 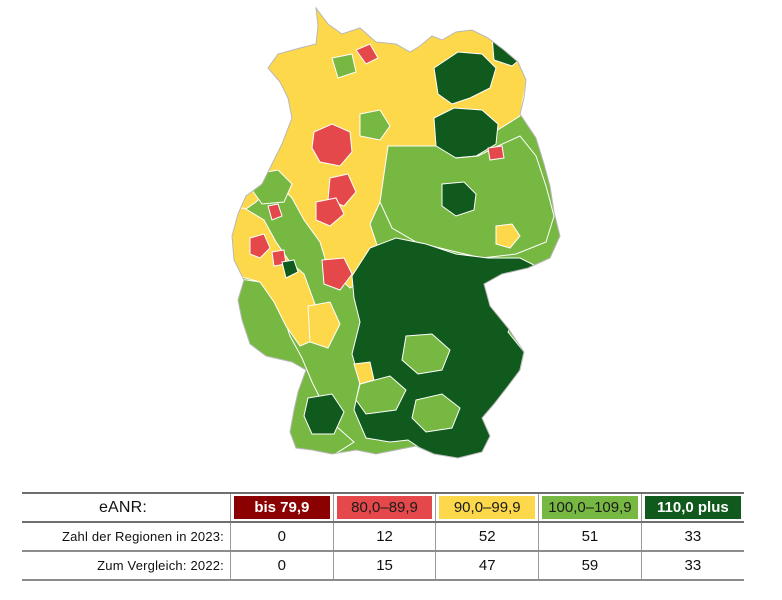 What do you see at coordinates (465, 78) in the screenshot?
I see `region-mecklenburg-darkgreen` at bounding box center [465, 78].